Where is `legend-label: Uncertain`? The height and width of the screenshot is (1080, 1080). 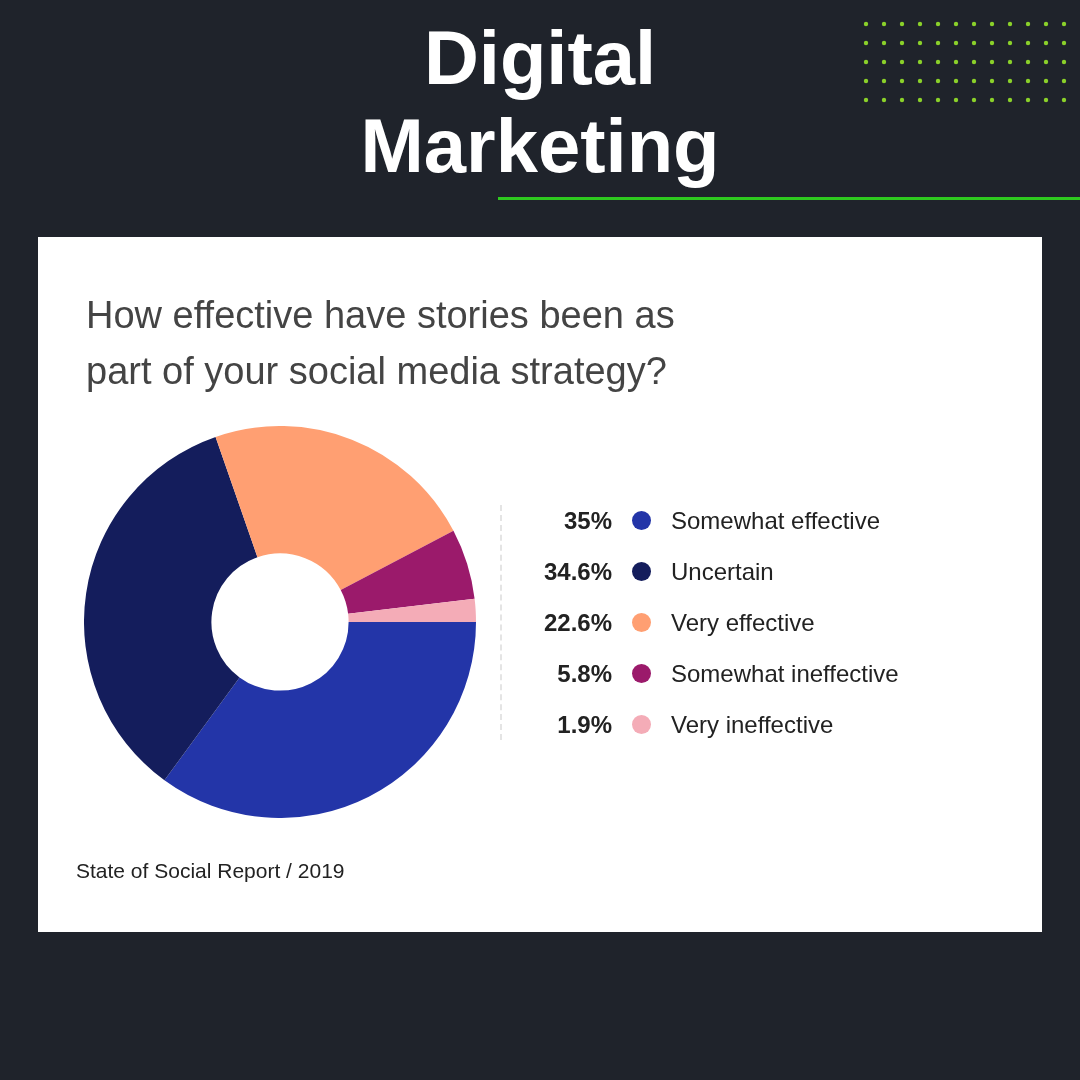 legend-label: Uncertain is located at coordinates (722, 571).